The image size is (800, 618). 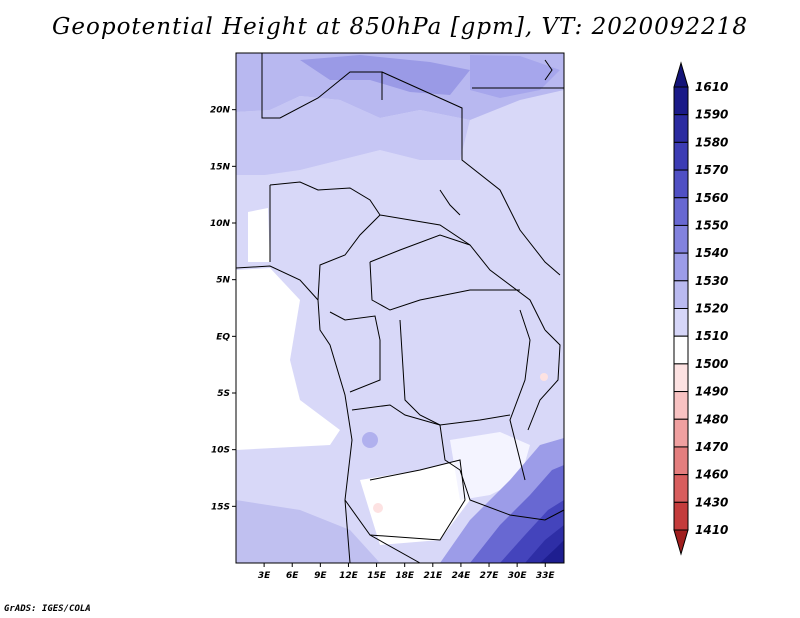 I want to click on colorbar-label: 1560, so click(x=711, y=198).